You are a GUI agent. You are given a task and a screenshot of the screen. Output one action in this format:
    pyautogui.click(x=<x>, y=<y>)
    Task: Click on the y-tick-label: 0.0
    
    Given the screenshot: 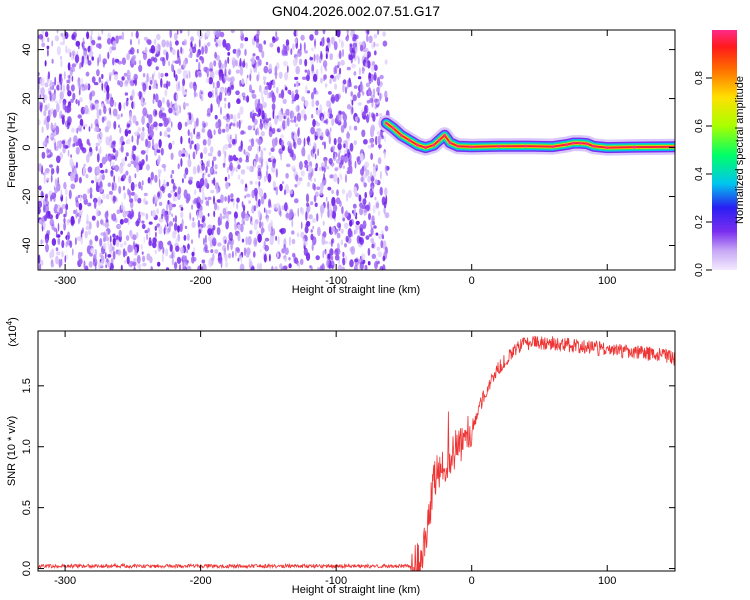 What is the action you would take?
    pyautogui.click(x=27, y=568)
    